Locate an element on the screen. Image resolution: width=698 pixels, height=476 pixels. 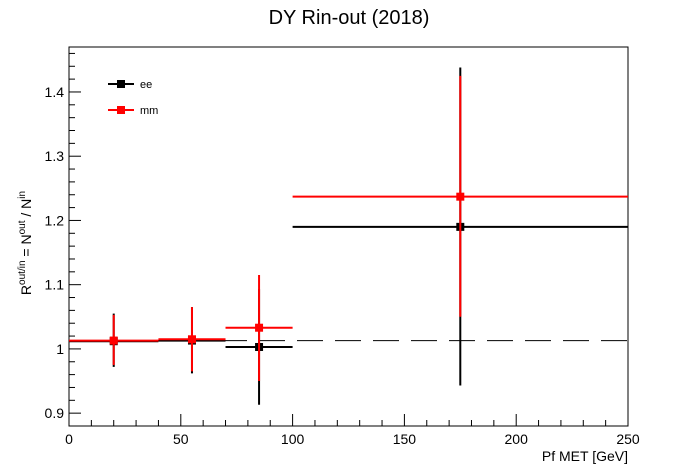
x-tick-label: 200 is located at coordinates (517, 439).